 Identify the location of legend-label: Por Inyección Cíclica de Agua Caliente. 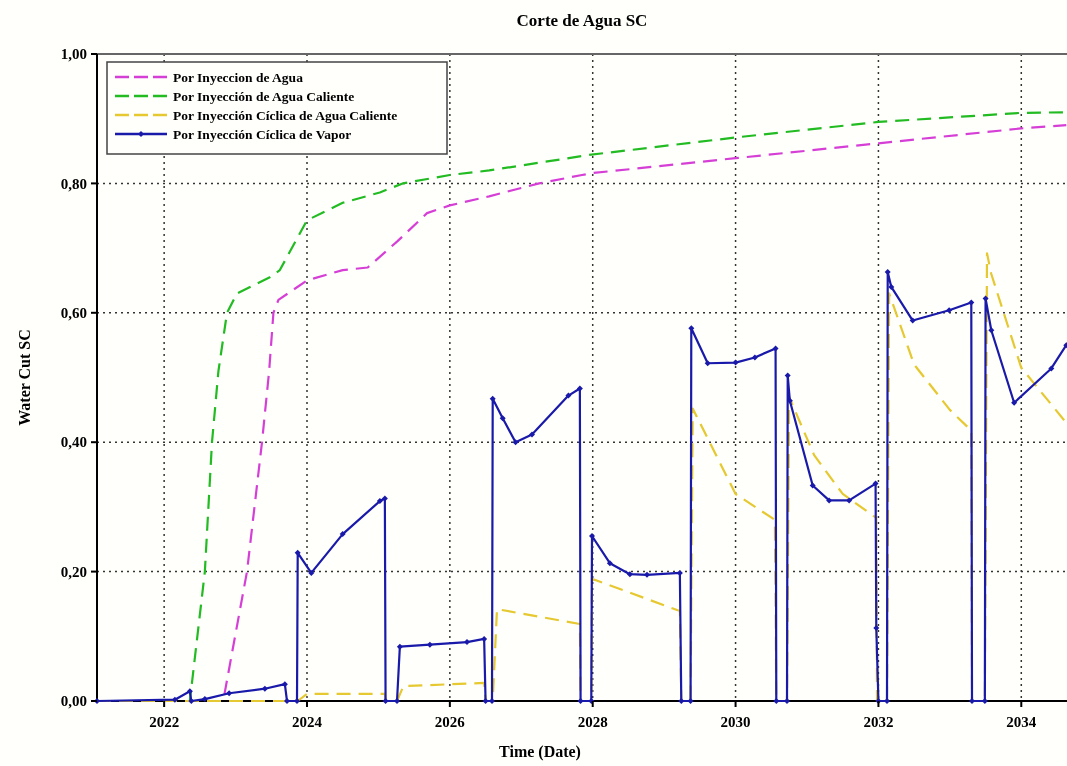
(285, 115).